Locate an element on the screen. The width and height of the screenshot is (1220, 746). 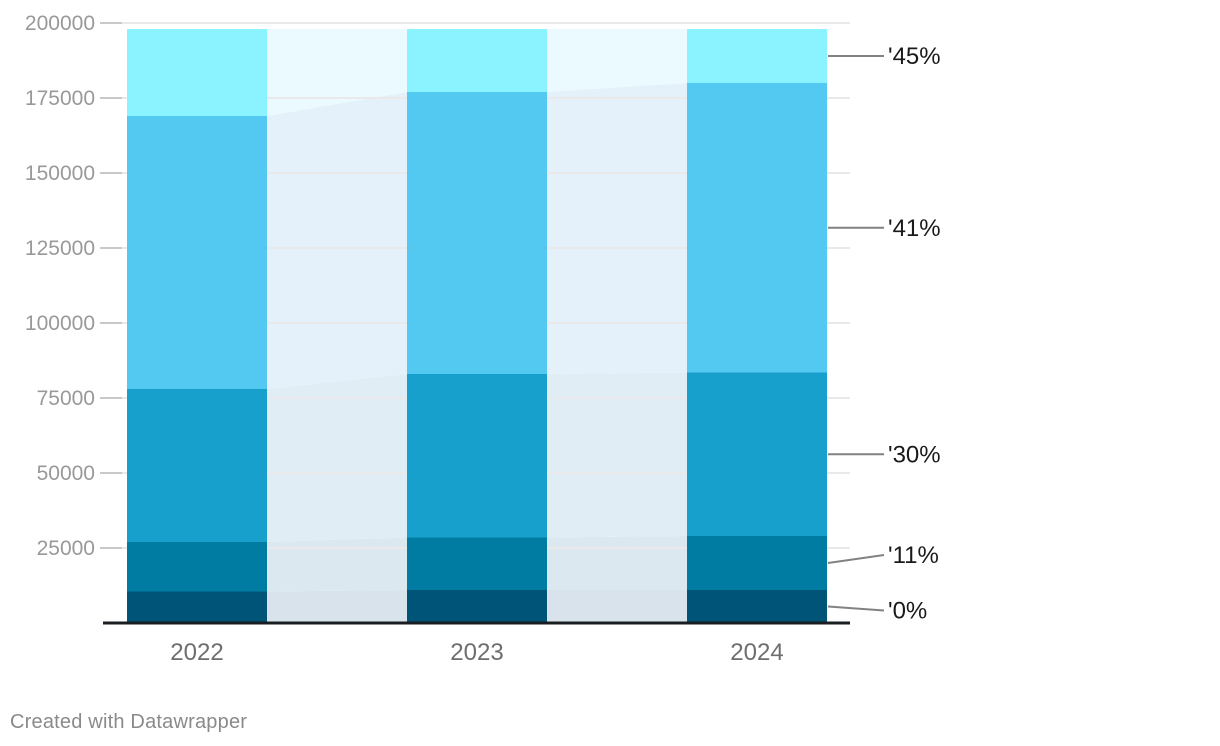
x-category-label: 2023 is located at coordinates (476, 652).